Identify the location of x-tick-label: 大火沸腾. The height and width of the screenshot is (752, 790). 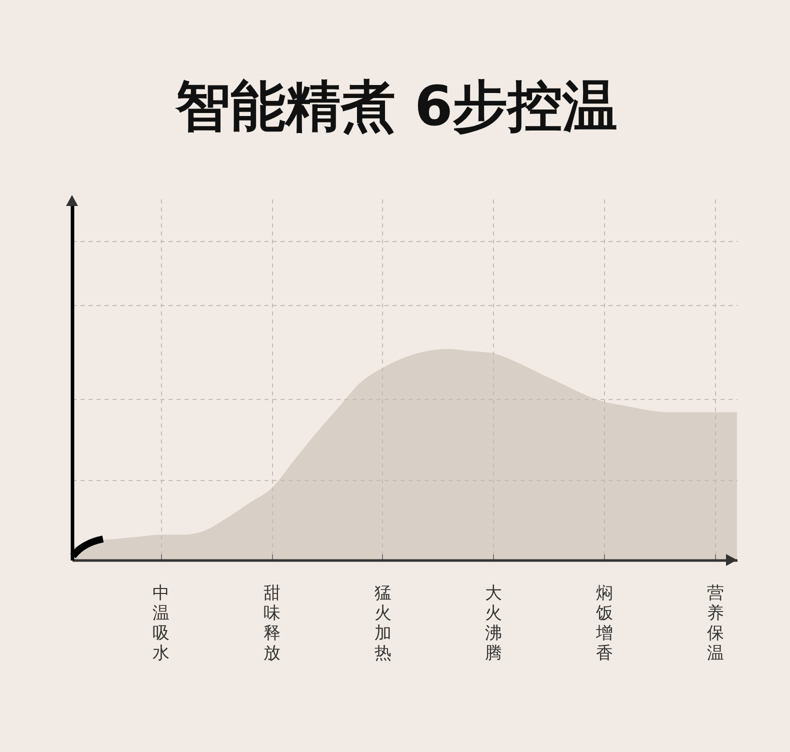
(493, 624).